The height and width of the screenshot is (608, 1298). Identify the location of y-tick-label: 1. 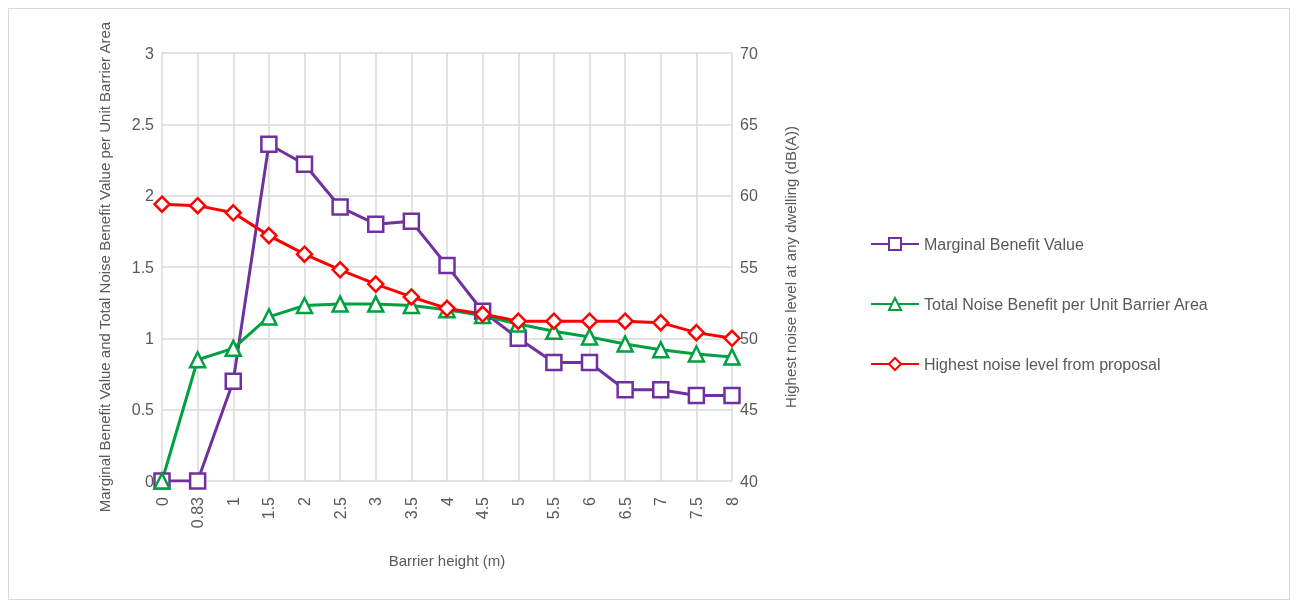
(150, 338).